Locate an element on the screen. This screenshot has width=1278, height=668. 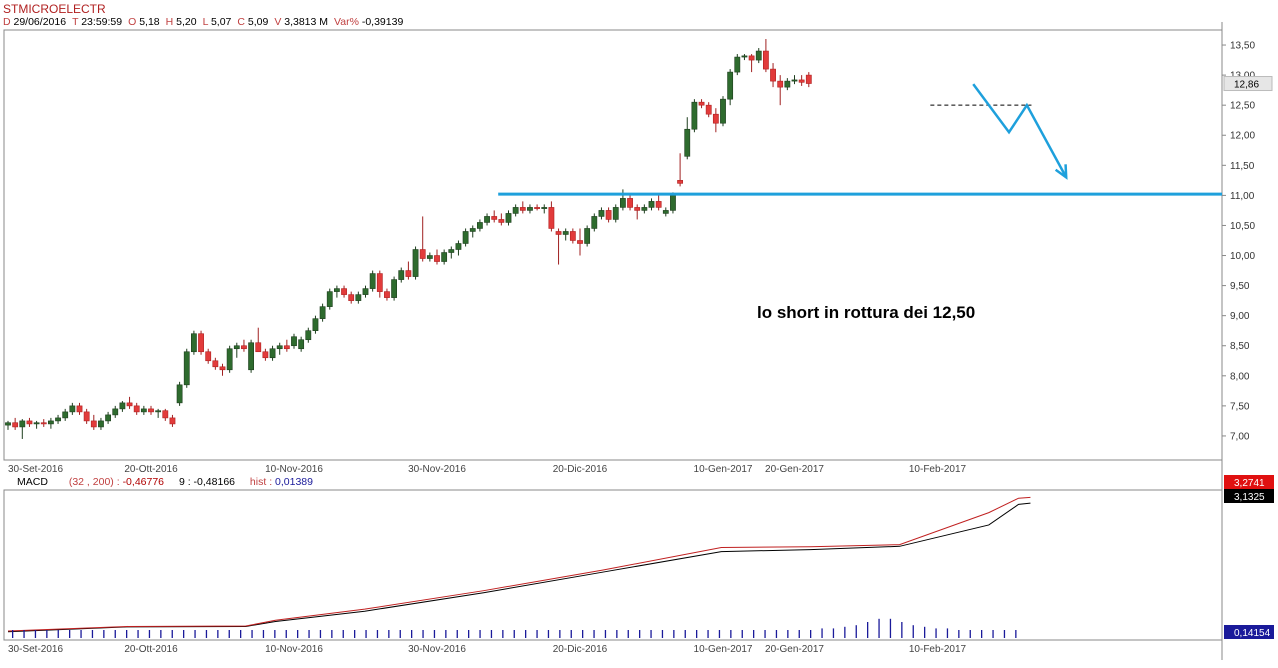
info-value: -0,39139 is located at coordinates (382, 22).